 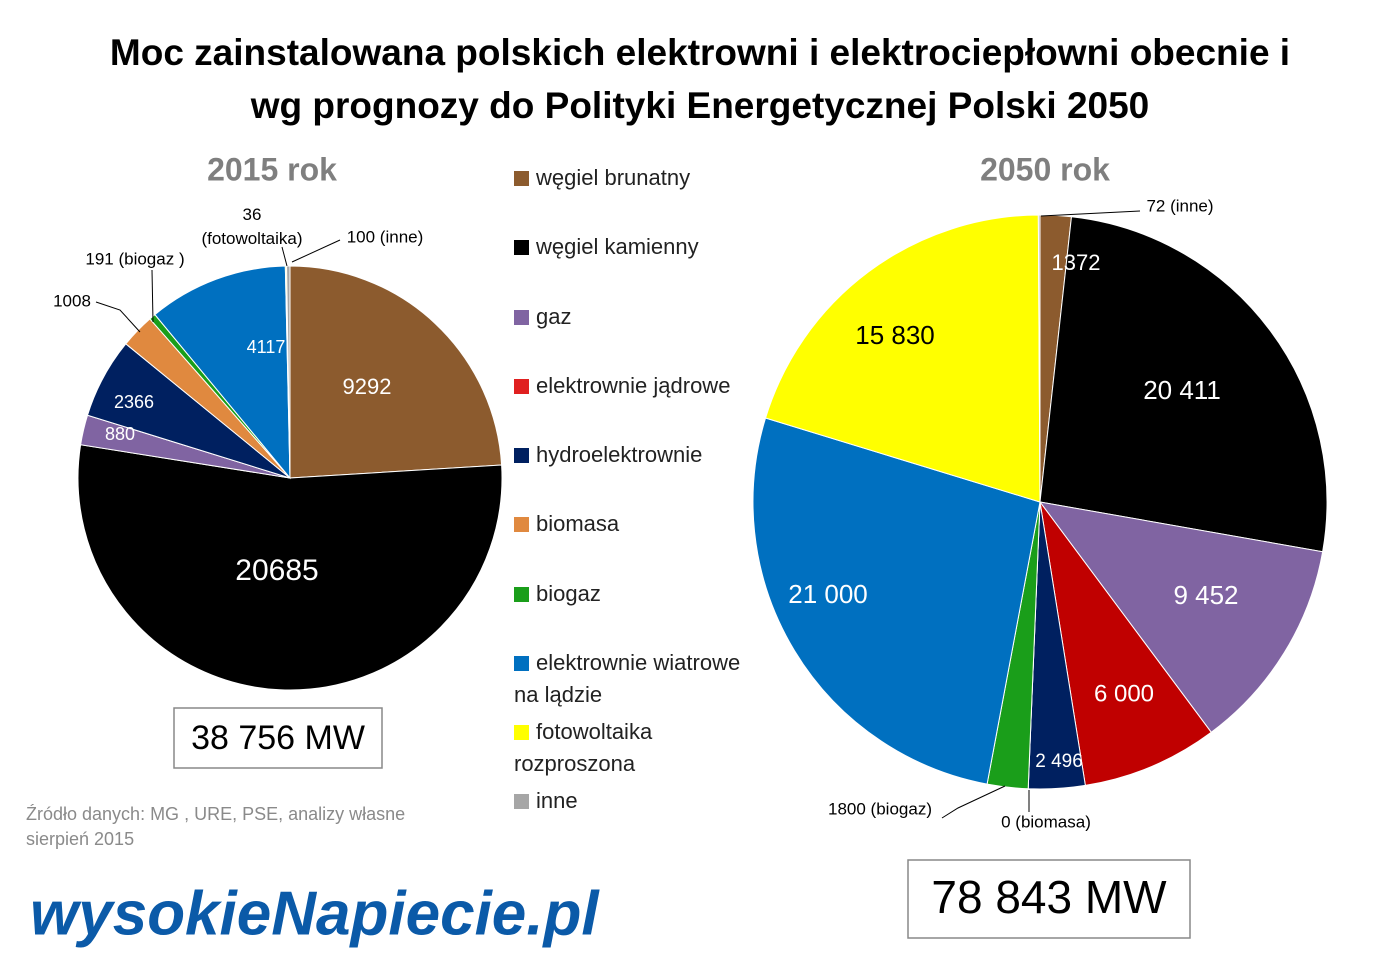 I want to click on legend-item: hydroelektrownie, so click(x=639, y=455).